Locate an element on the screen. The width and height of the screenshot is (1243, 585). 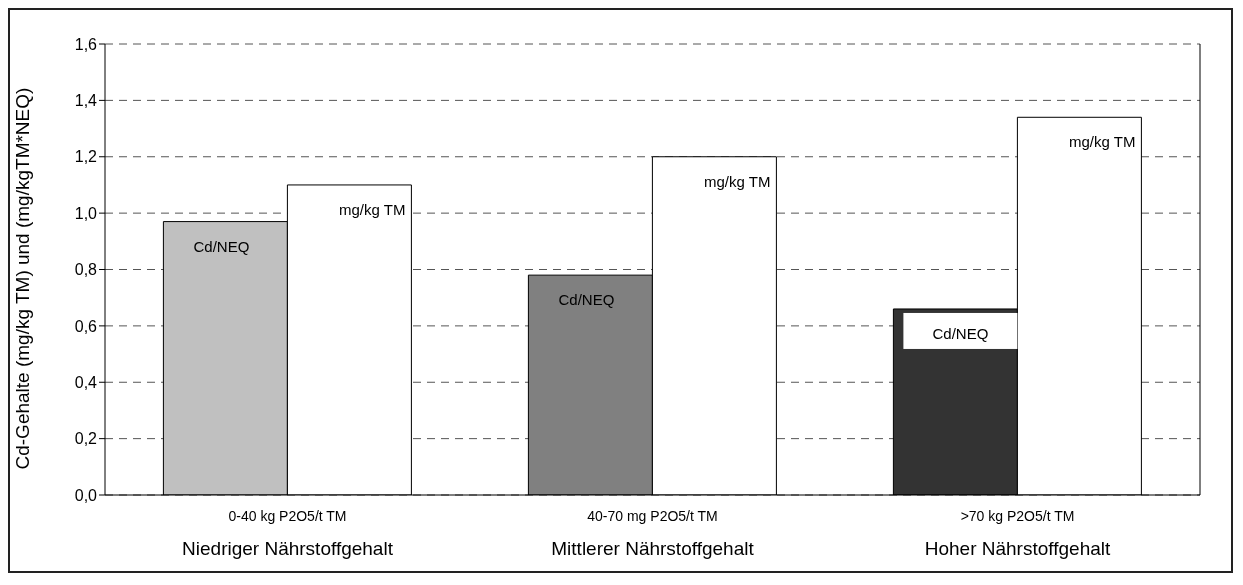
series-label: Cd/NEQ is located at coordinates (221, 246).